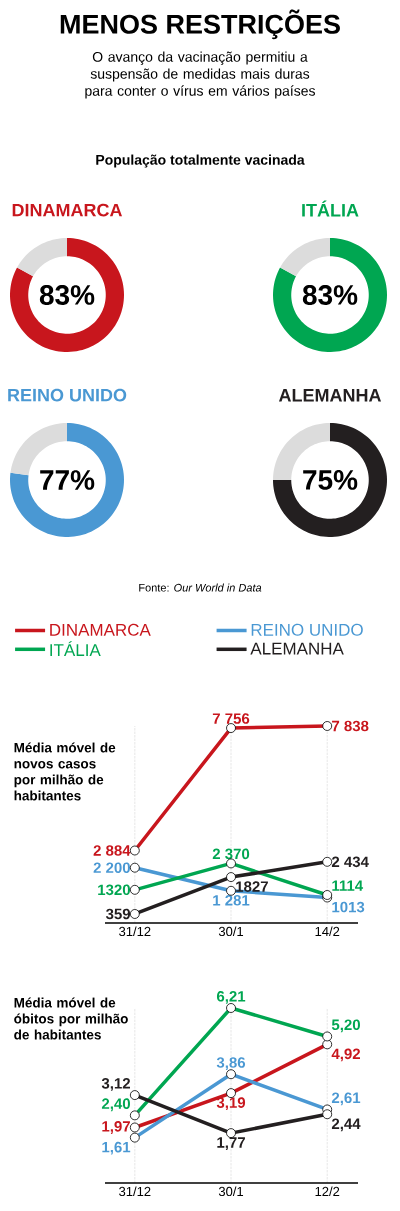  What do you see at coordinates (327, 931) in the screenshot?
I see `x-tick-label: 14/2` at bounding box center [327, 931].